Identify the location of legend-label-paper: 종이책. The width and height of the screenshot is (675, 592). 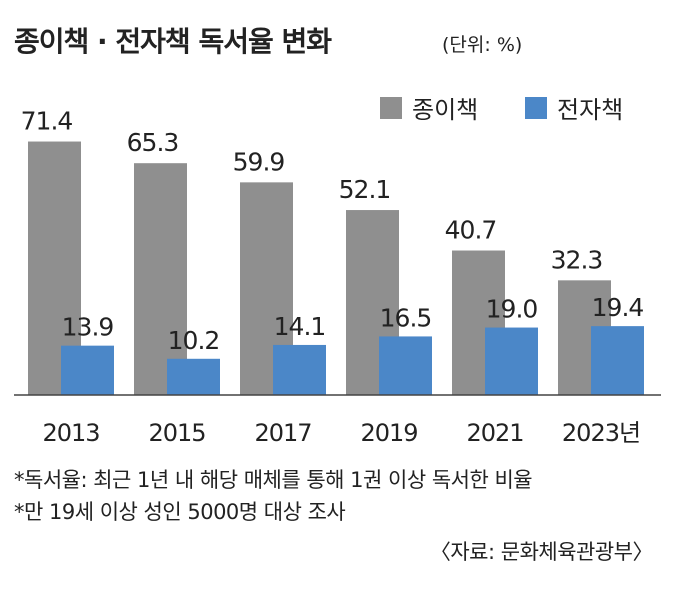
(445, 110).